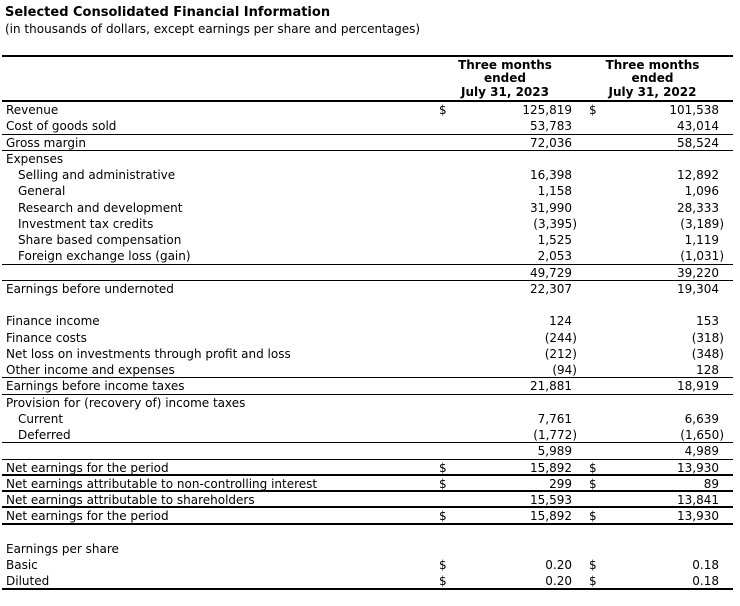  Describe the element at coordinates (652, 78) in the screenshot. I see `column-heading-2022: Three months ended July 31, 2022` at that location.